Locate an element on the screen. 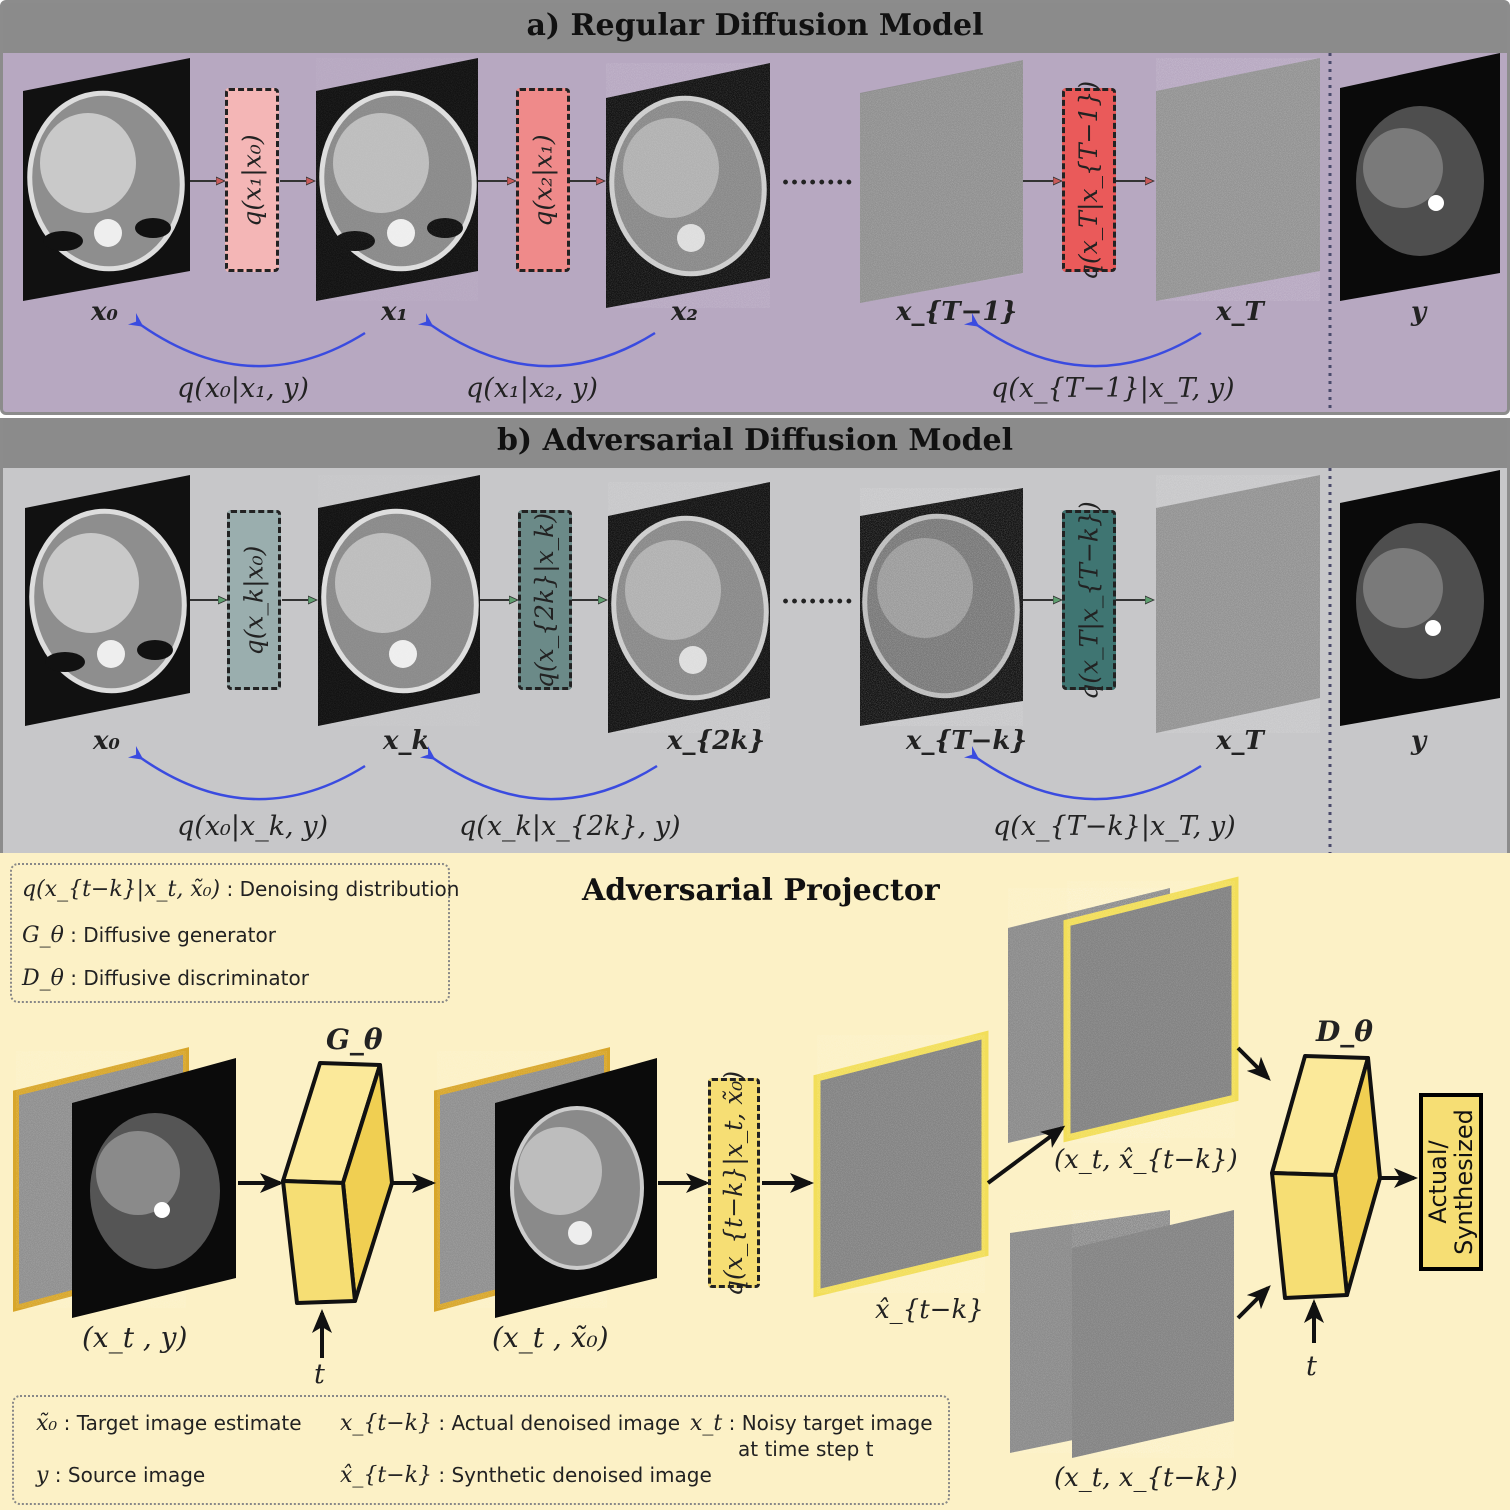  fake-pair-stack is located at coordinates (1123, 1009).